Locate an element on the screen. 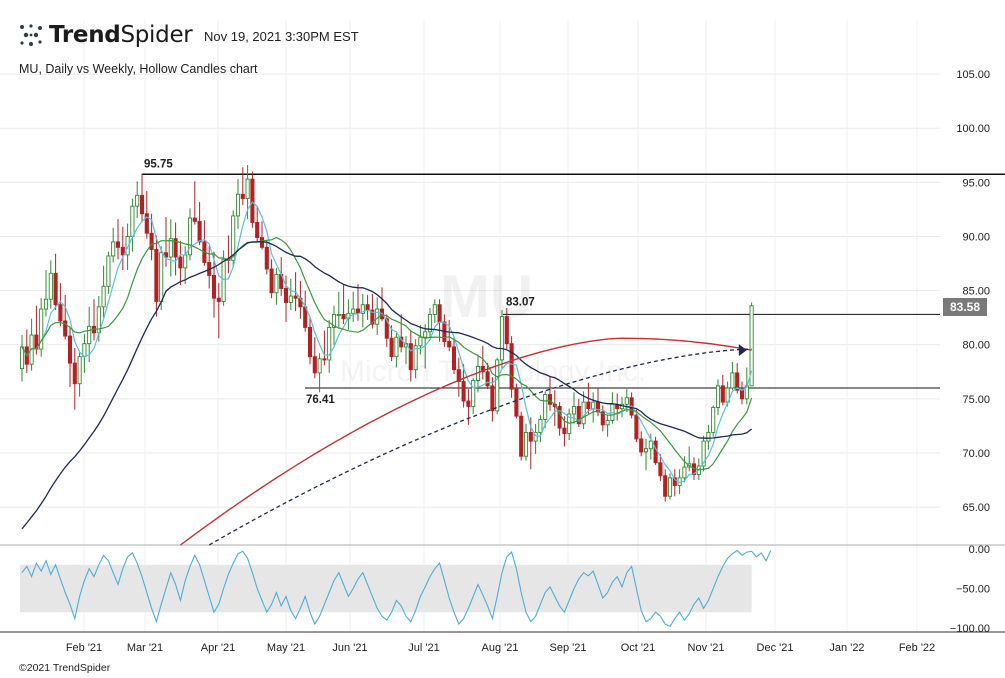 The width and height of the screenshot is (1005, 678). trendspider-logo: TrendSpider is located at coordinates (105, 35).